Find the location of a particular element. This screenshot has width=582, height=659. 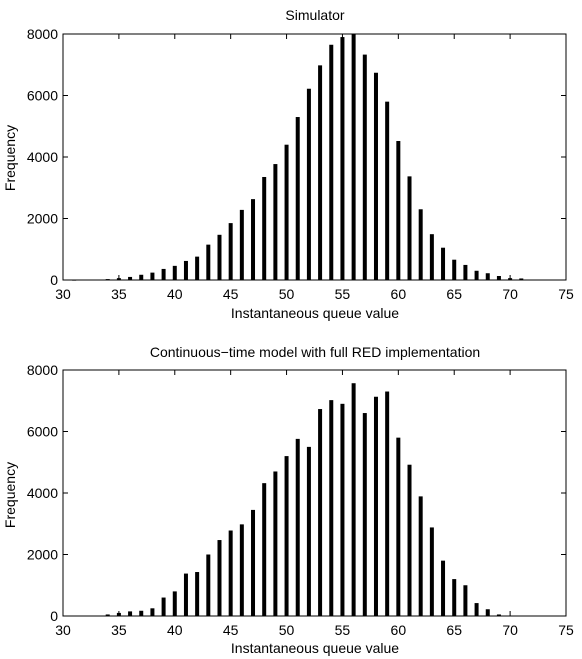

y-tick-label: 2000 is located at coordinates (42, 555).